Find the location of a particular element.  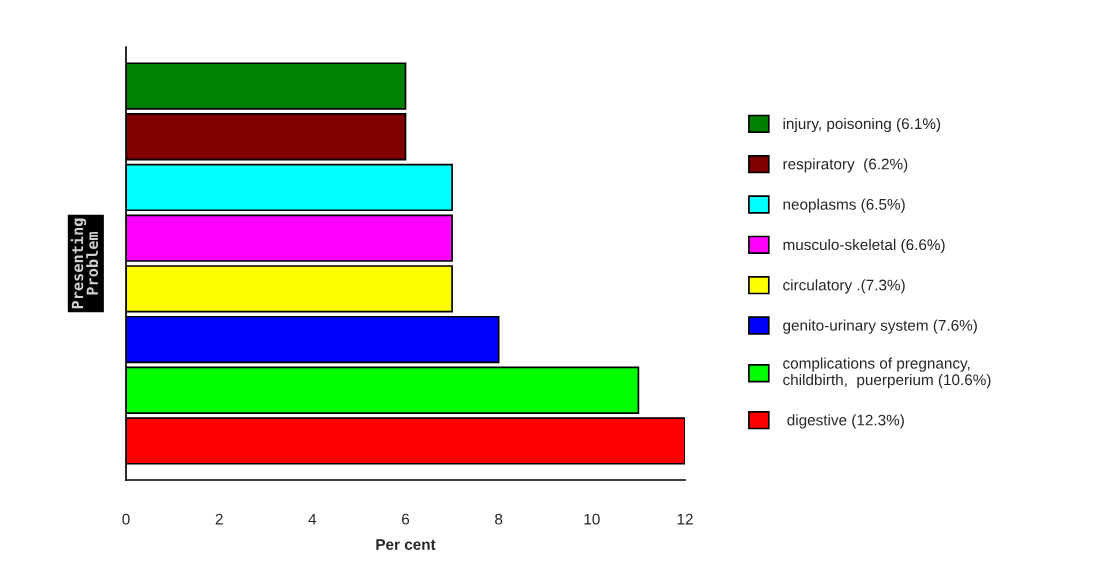

legend-label: circulatory .(7.3%) is located at coordinates (844, 286).